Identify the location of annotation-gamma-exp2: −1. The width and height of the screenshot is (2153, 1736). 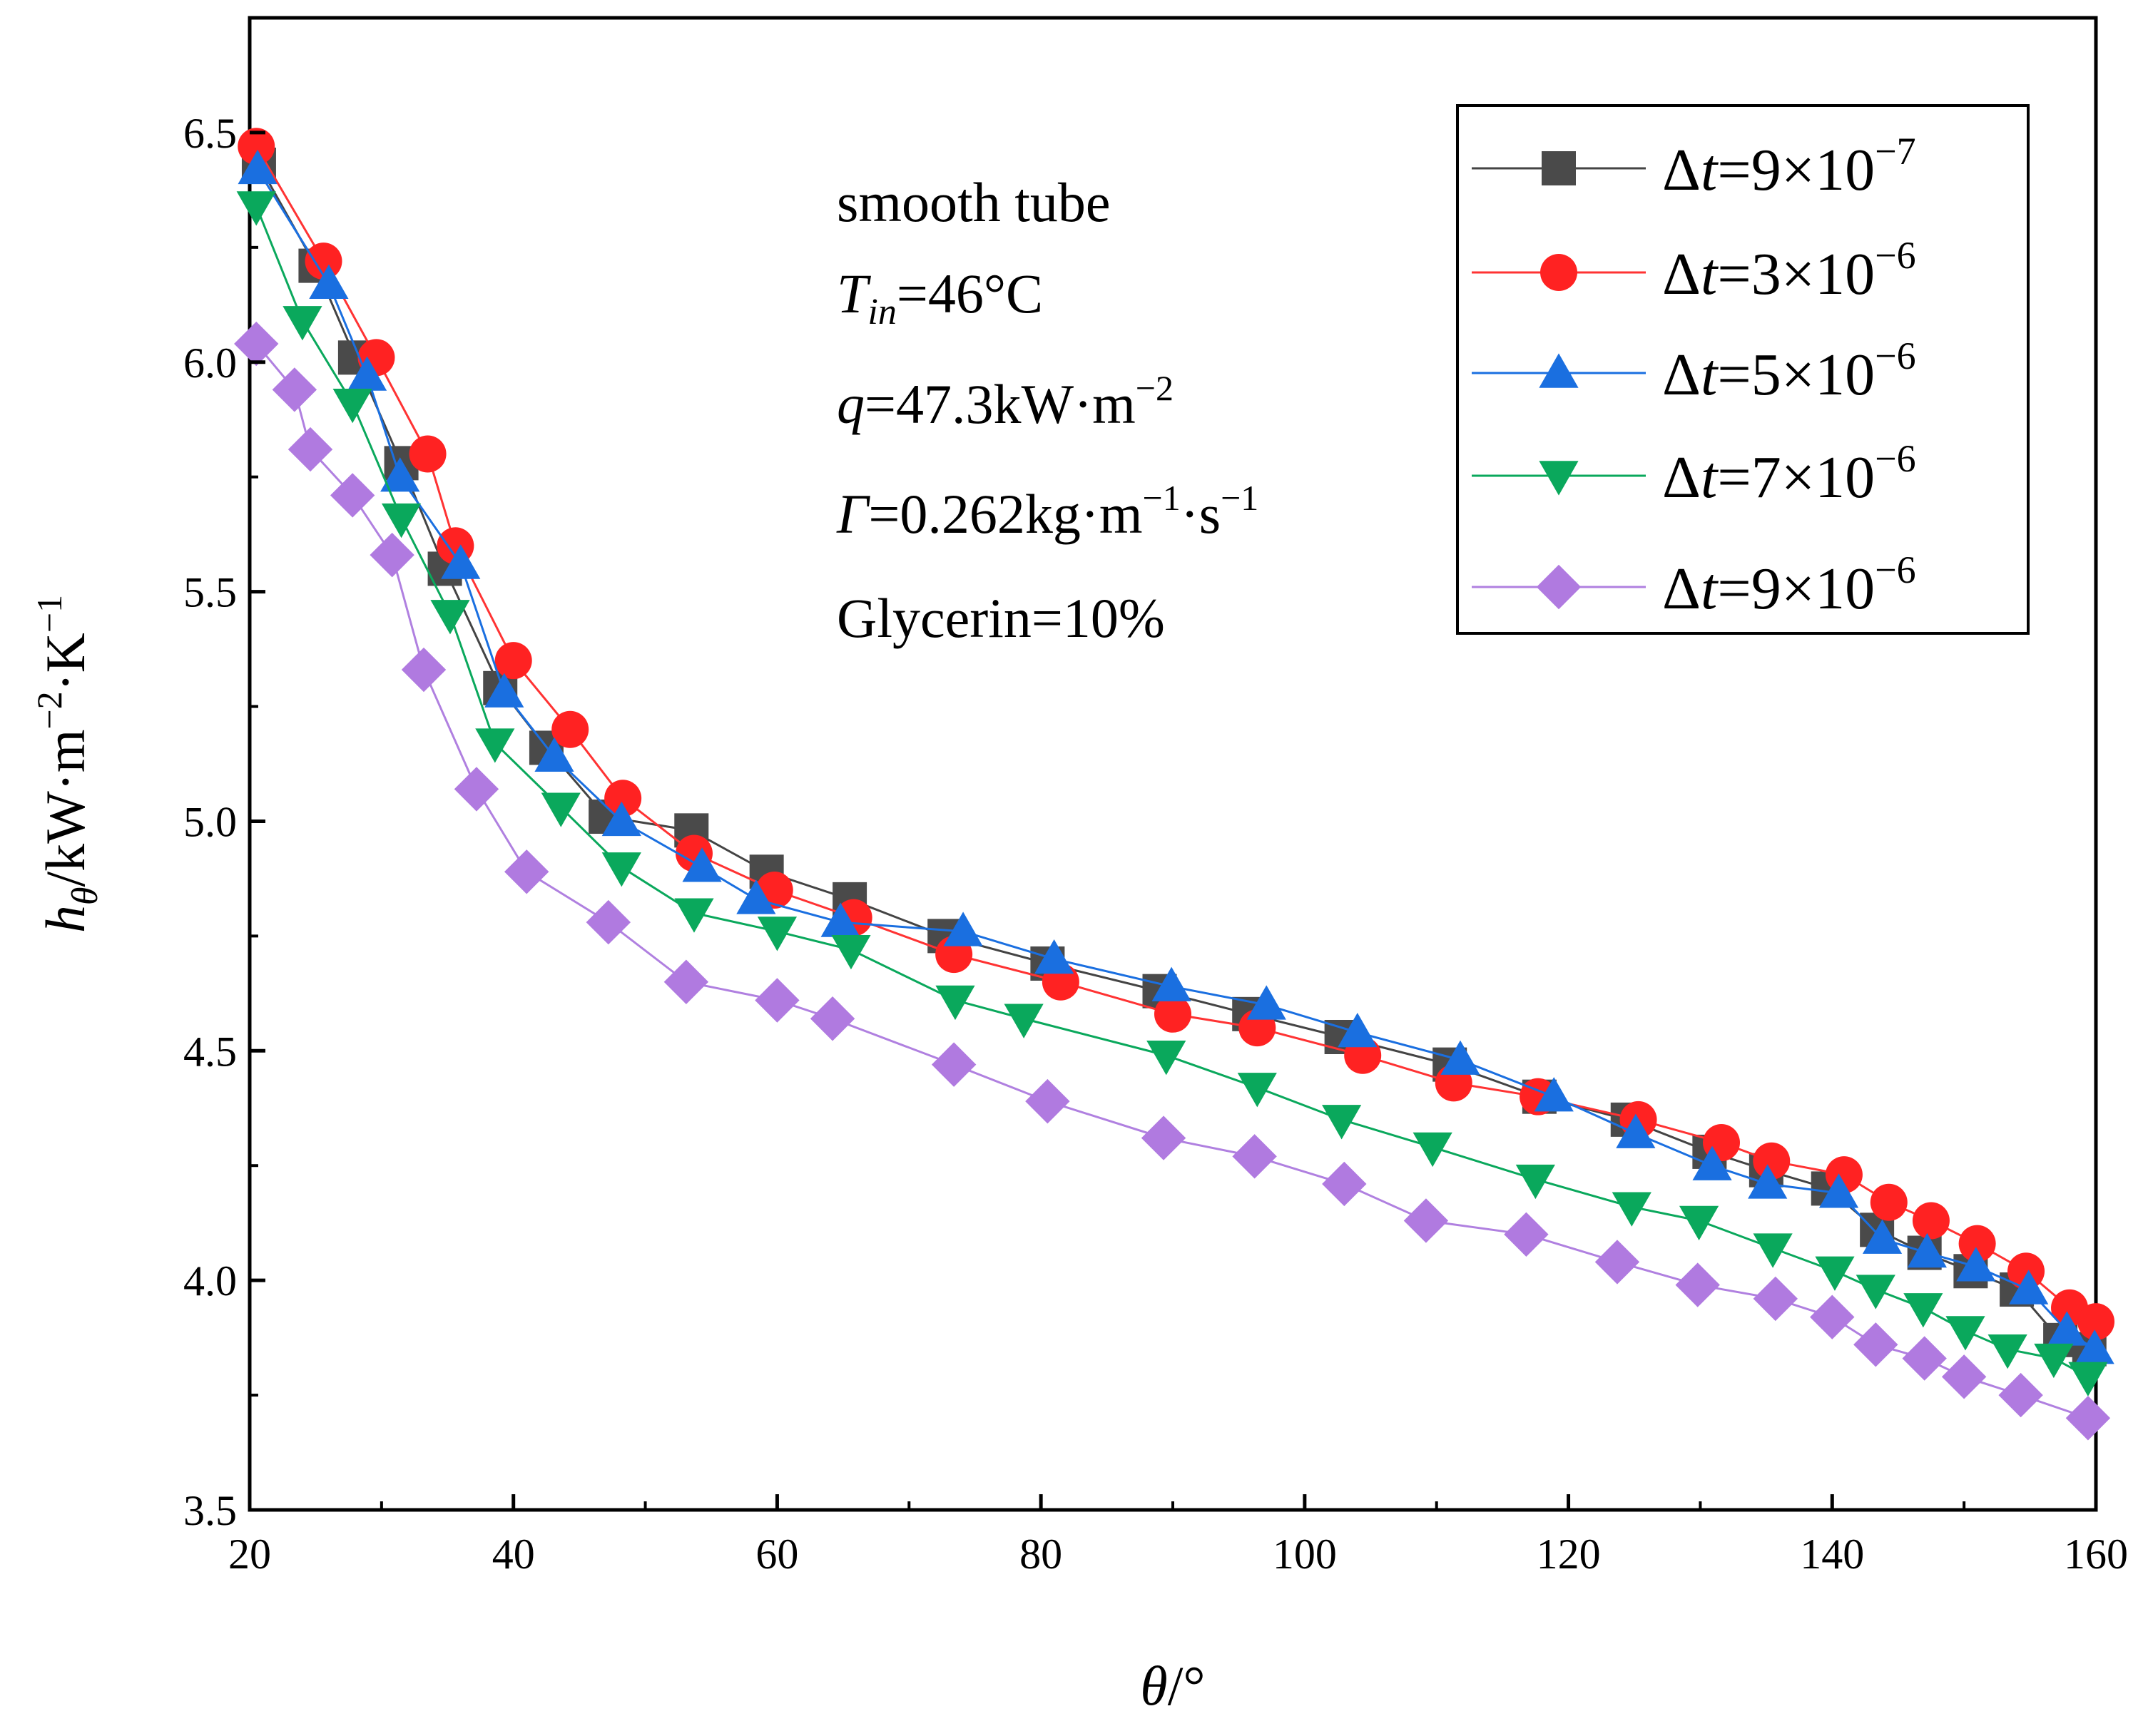
(1239, 498).